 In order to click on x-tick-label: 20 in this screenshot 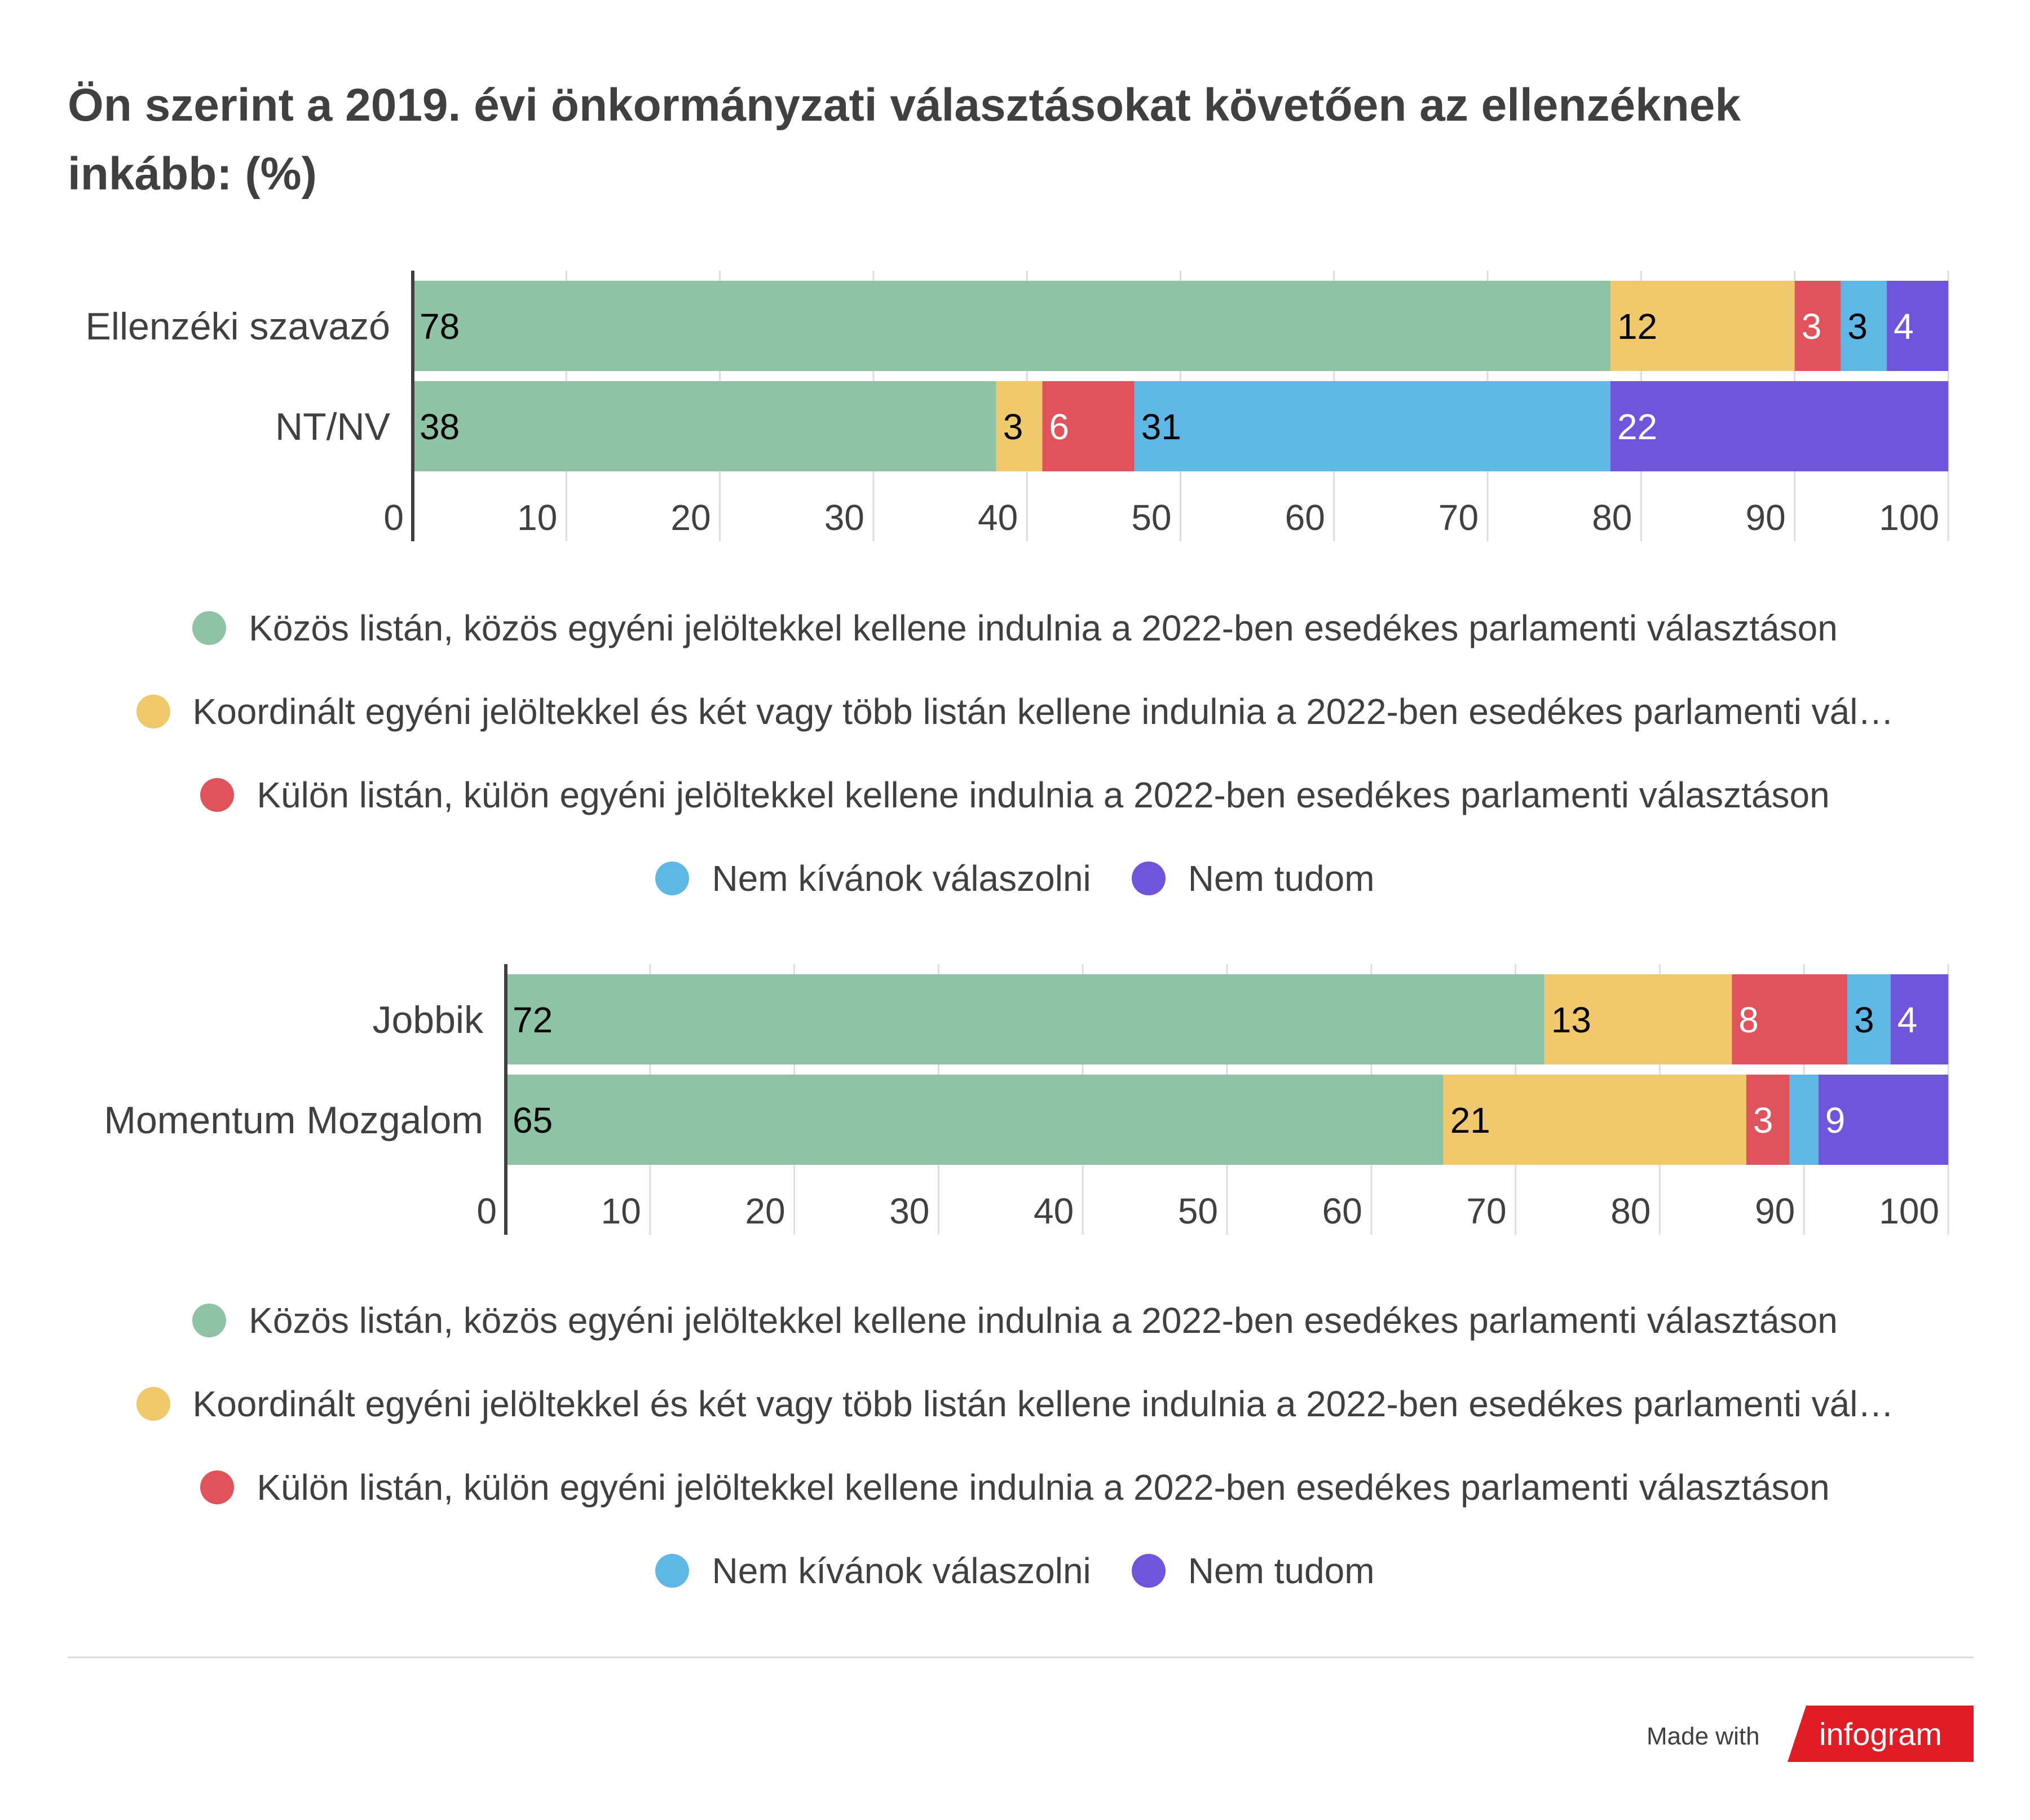, I will do `click(690, 517)`.